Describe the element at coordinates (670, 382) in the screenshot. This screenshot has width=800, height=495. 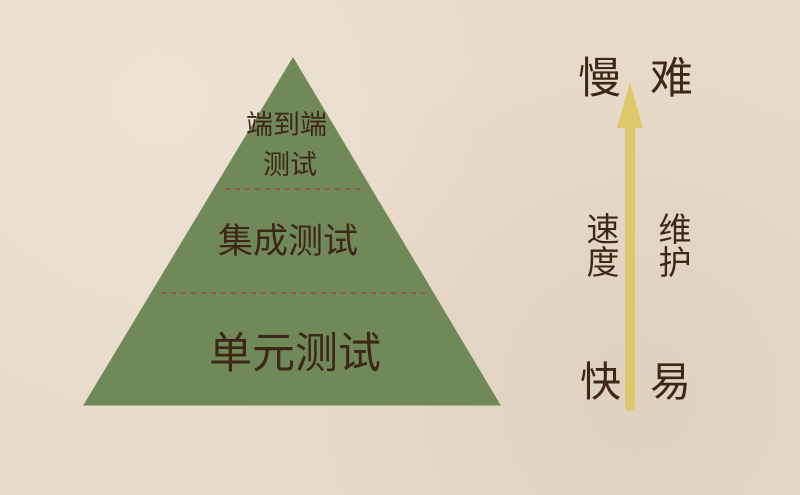
I see `scale-bottom-right-label: 易` at that location.